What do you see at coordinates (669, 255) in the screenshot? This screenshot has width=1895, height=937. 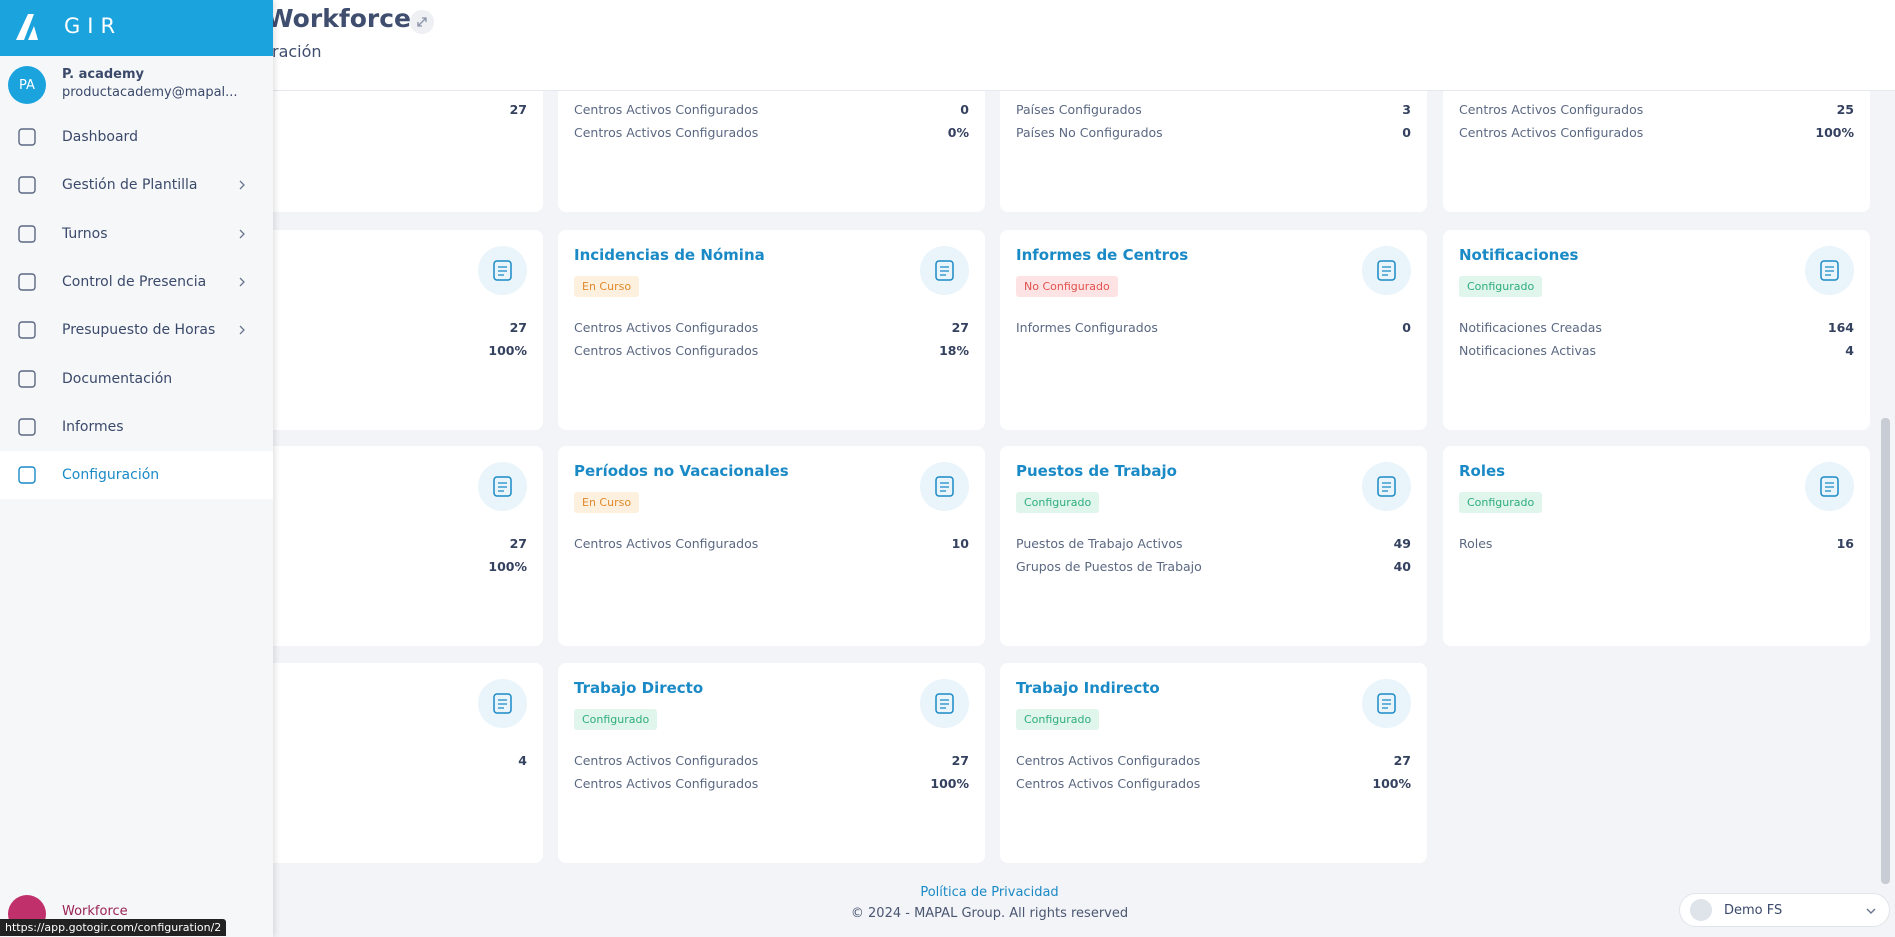 I see `card-title: Incidencias de Nómina` at bounding box center [669, 255].